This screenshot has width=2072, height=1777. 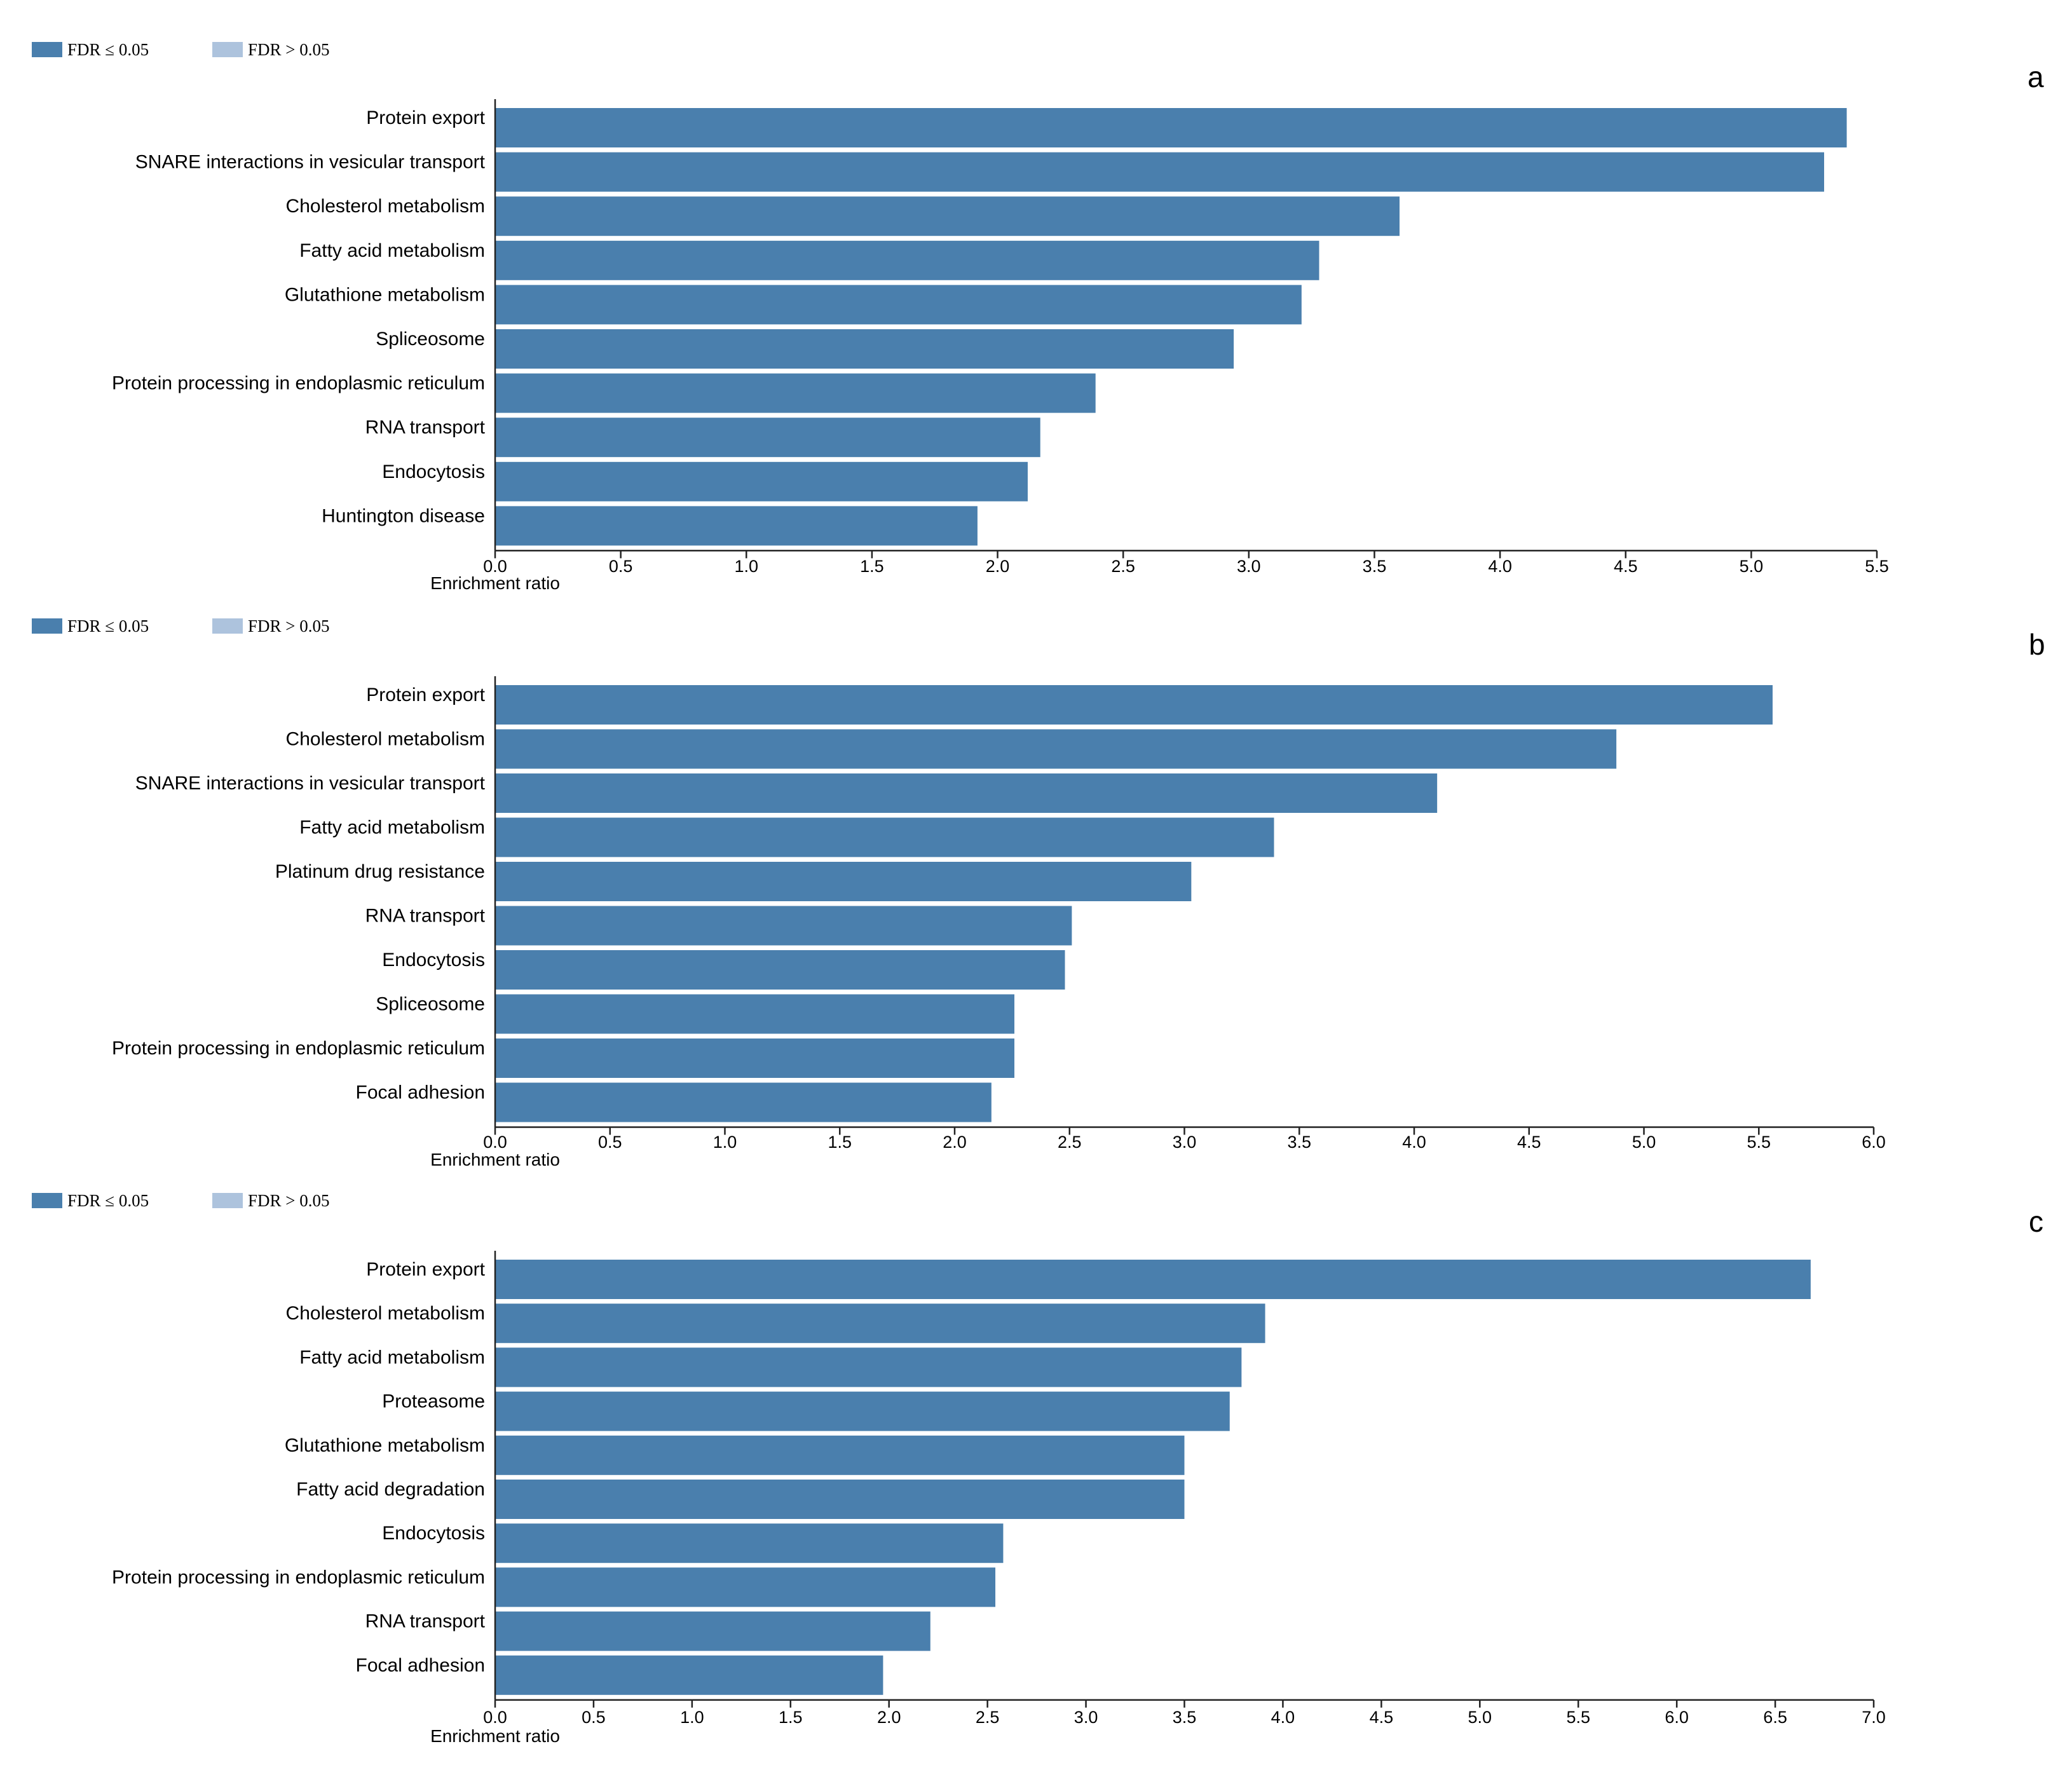 What do you see at coordinates (2036, 76) in the screenshot?
I see `panel-letter: a` at bounding box center [2036, 76].